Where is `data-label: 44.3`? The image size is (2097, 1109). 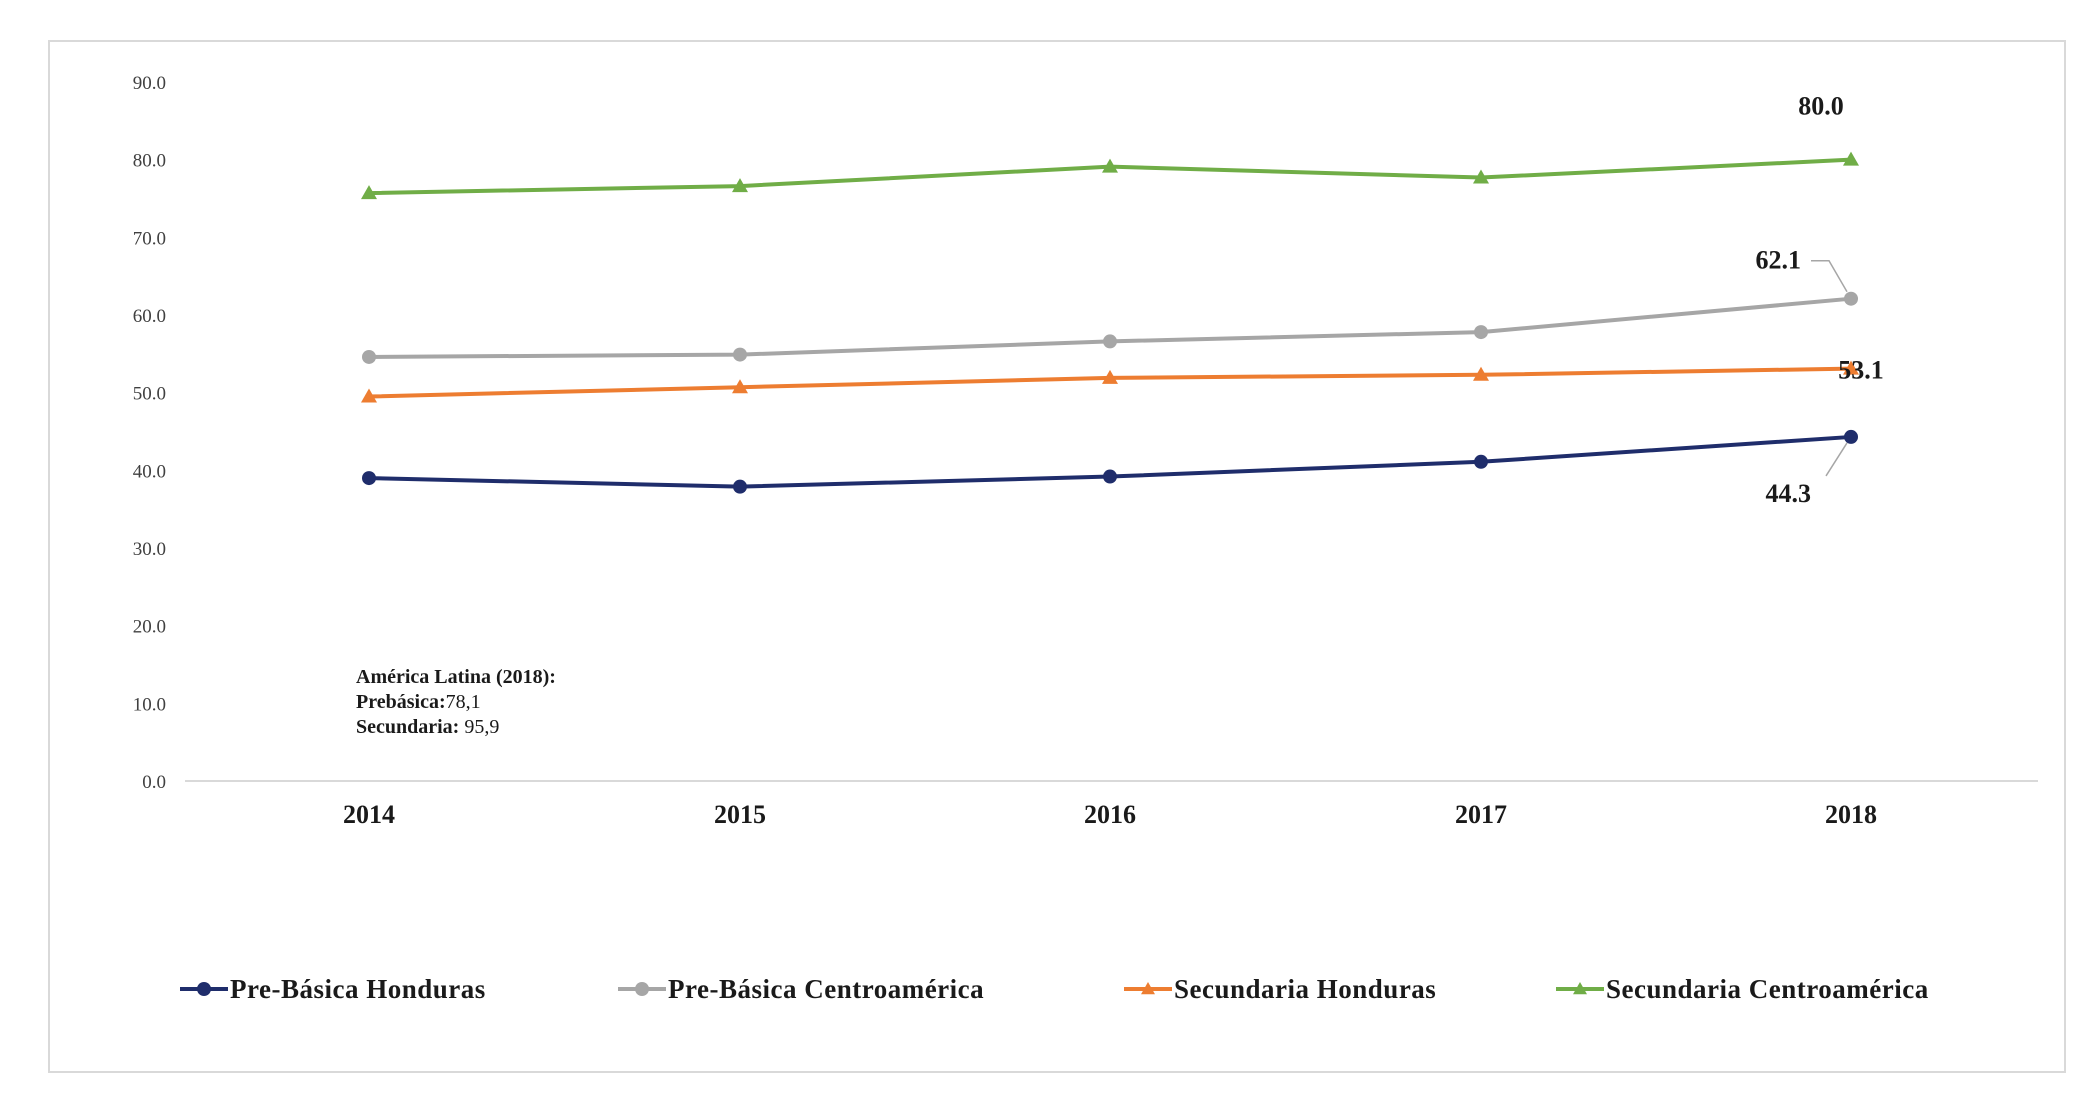
data-label: 44.3 is located at coordinates (1789, 493).